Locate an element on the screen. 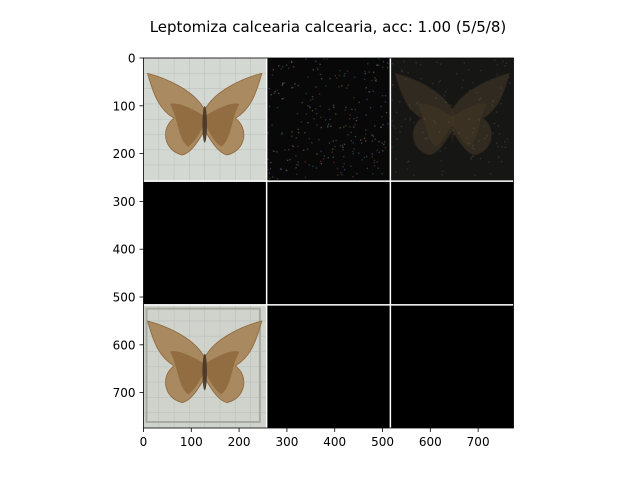  x-tick-label: 200 is located at coordinates (239, 442).